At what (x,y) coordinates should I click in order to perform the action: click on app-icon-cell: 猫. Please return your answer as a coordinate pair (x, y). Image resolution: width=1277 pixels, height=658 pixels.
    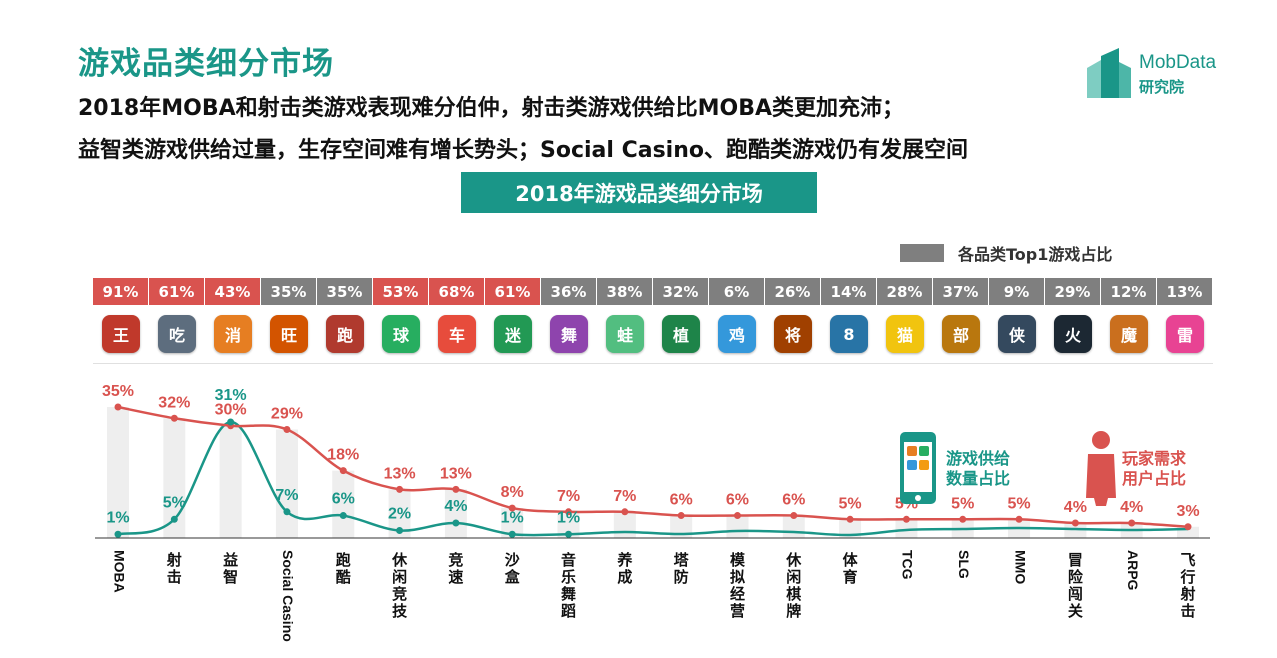
    Looking at the image, I should click on (905, 334).